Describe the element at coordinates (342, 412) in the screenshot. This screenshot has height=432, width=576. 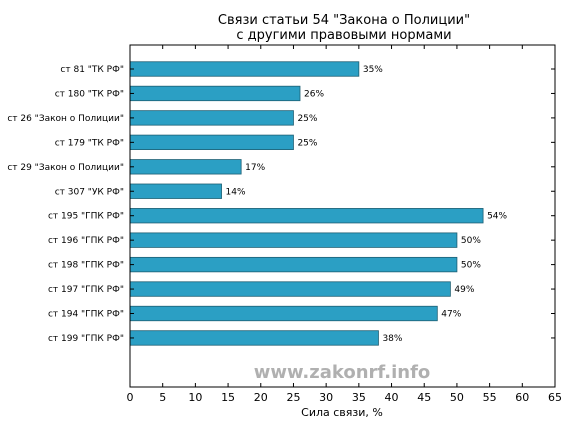
I see `x-axis-label: Сила связи, %` at that location.